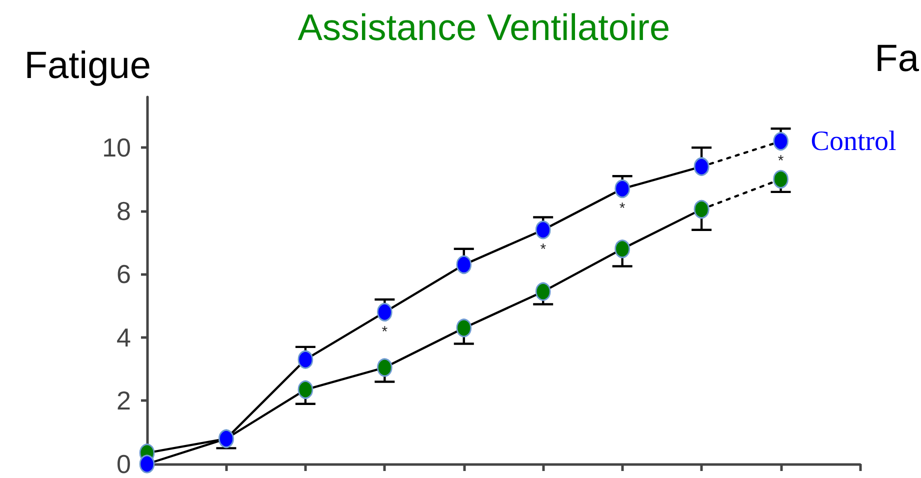  Describe the element at coordinates (123, 401) in the screenshot. I see `y-tick-label: 2` at that location.